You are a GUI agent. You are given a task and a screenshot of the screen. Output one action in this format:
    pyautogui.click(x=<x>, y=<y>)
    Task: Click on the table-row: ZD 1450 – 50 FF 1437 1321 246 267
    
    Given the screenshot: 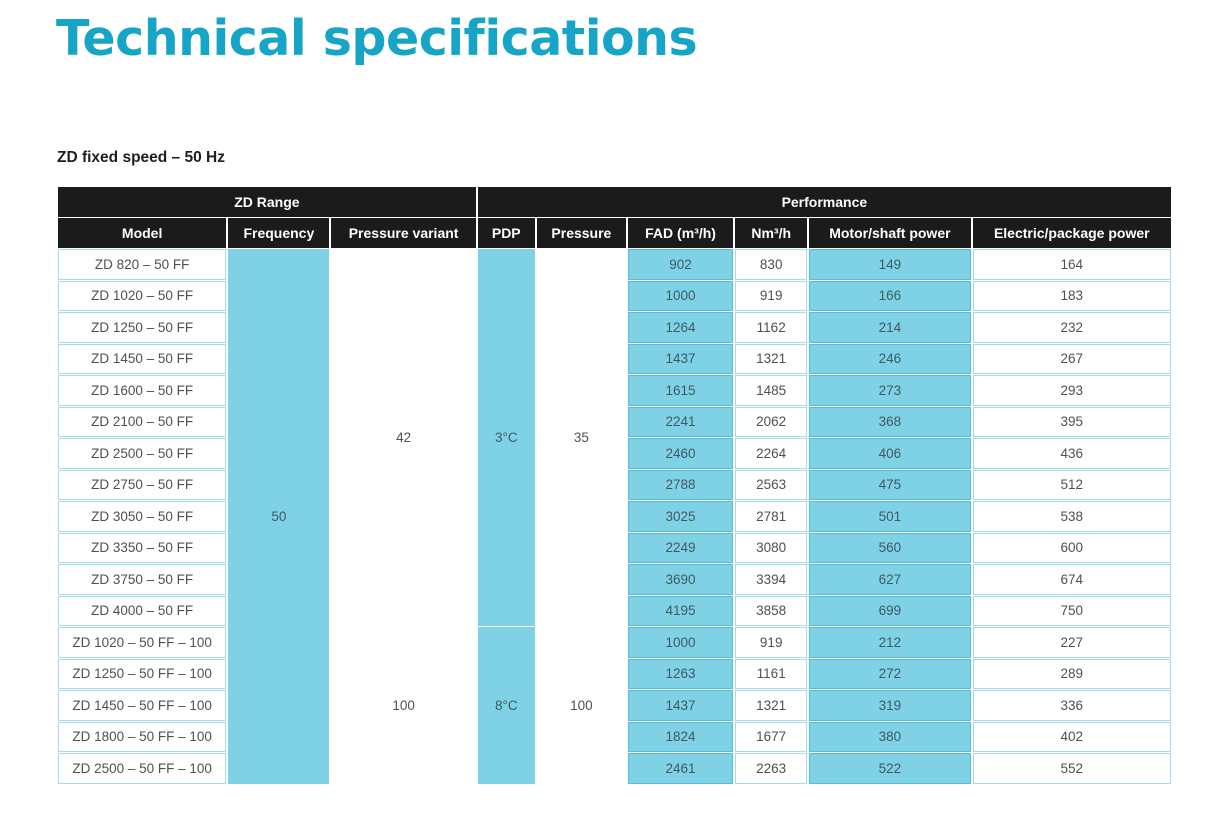 What is the action you would take?
    pyautogui.click(x=614, y=358)
    